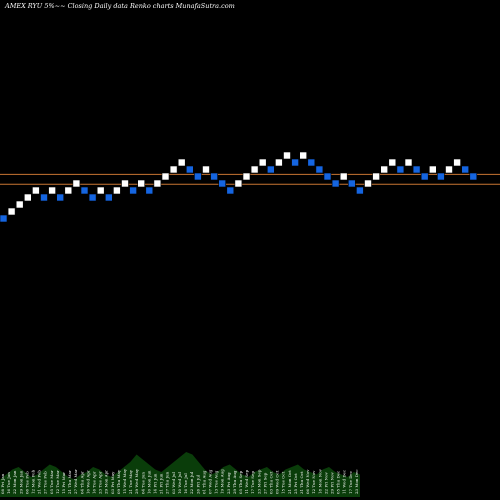  I want to click on date-label: 29 Mon Jan, so click(20, 482).